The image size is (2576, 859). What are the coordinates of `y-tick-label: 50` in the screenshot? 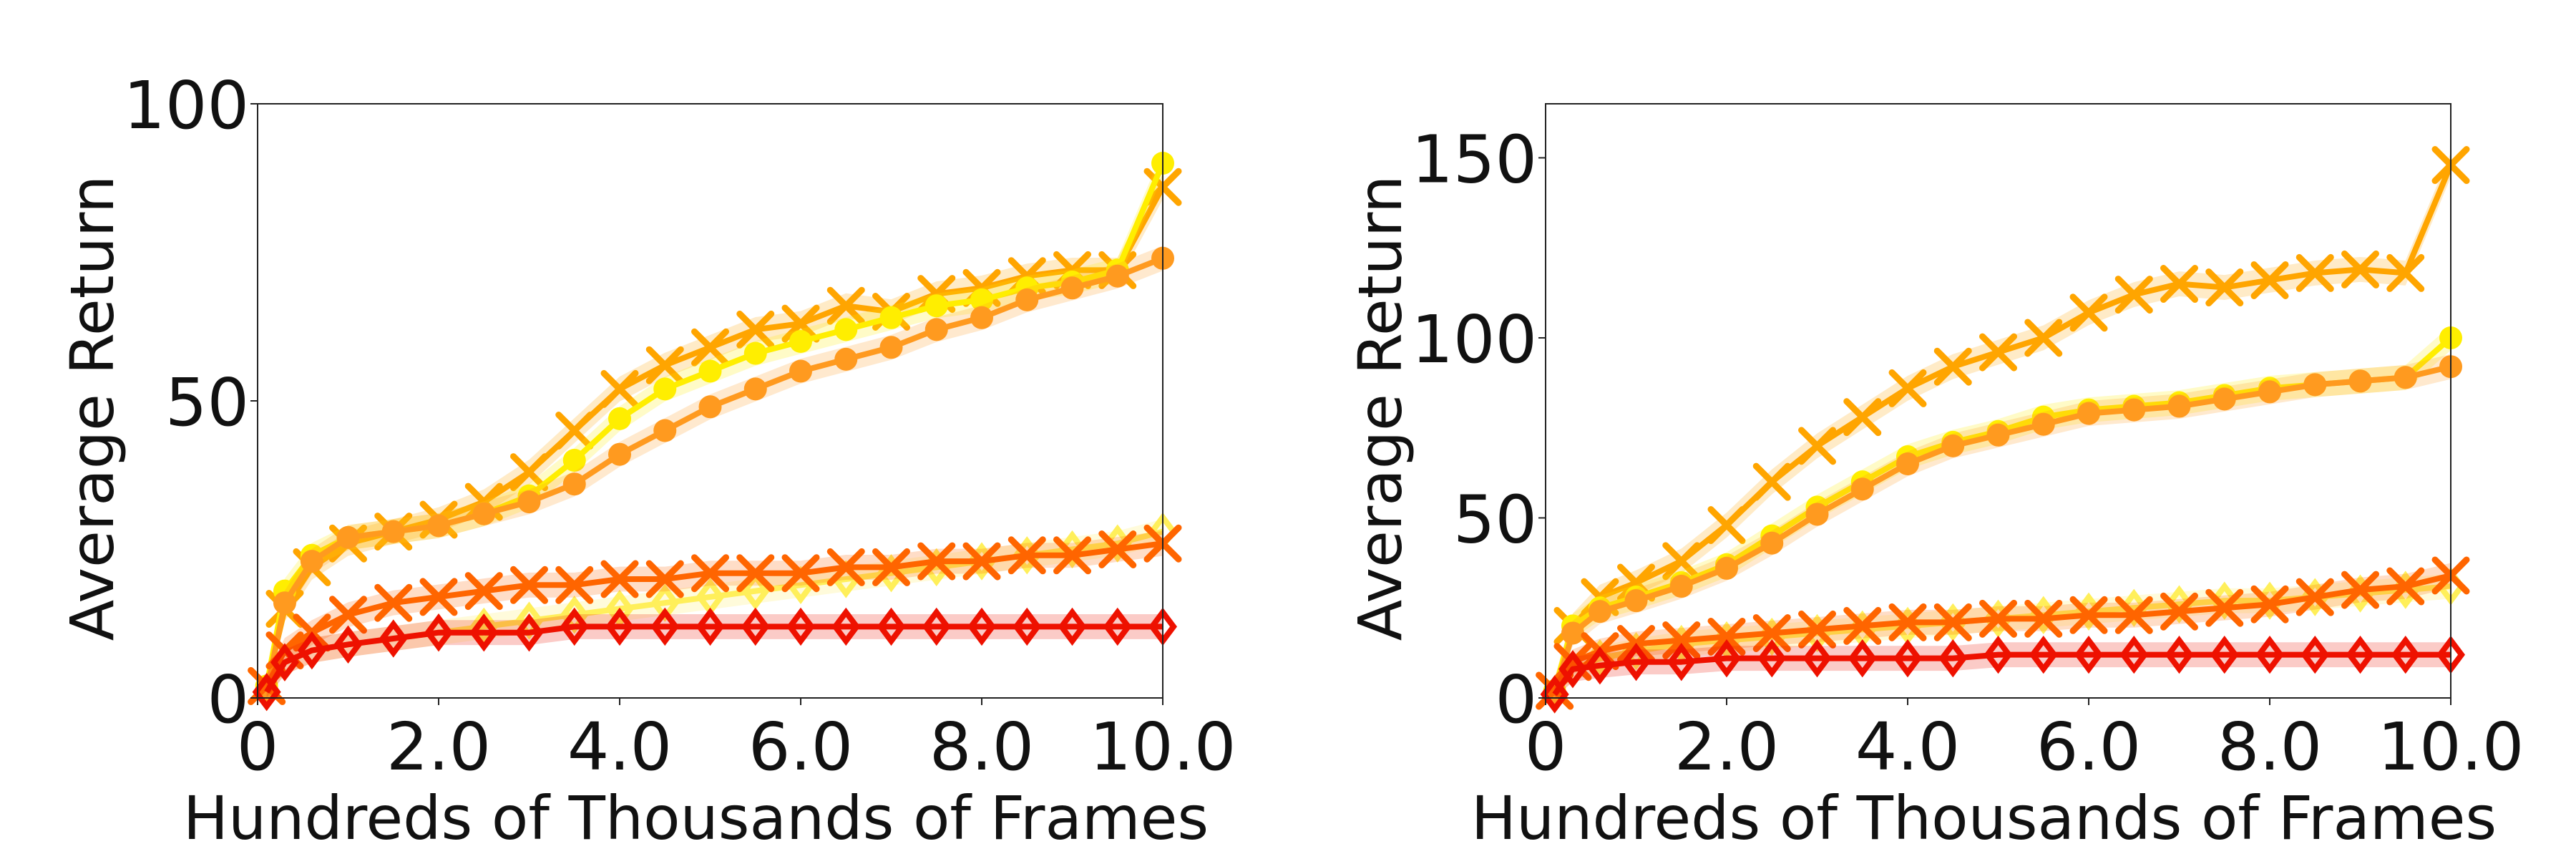 It's located at (1495, 519).